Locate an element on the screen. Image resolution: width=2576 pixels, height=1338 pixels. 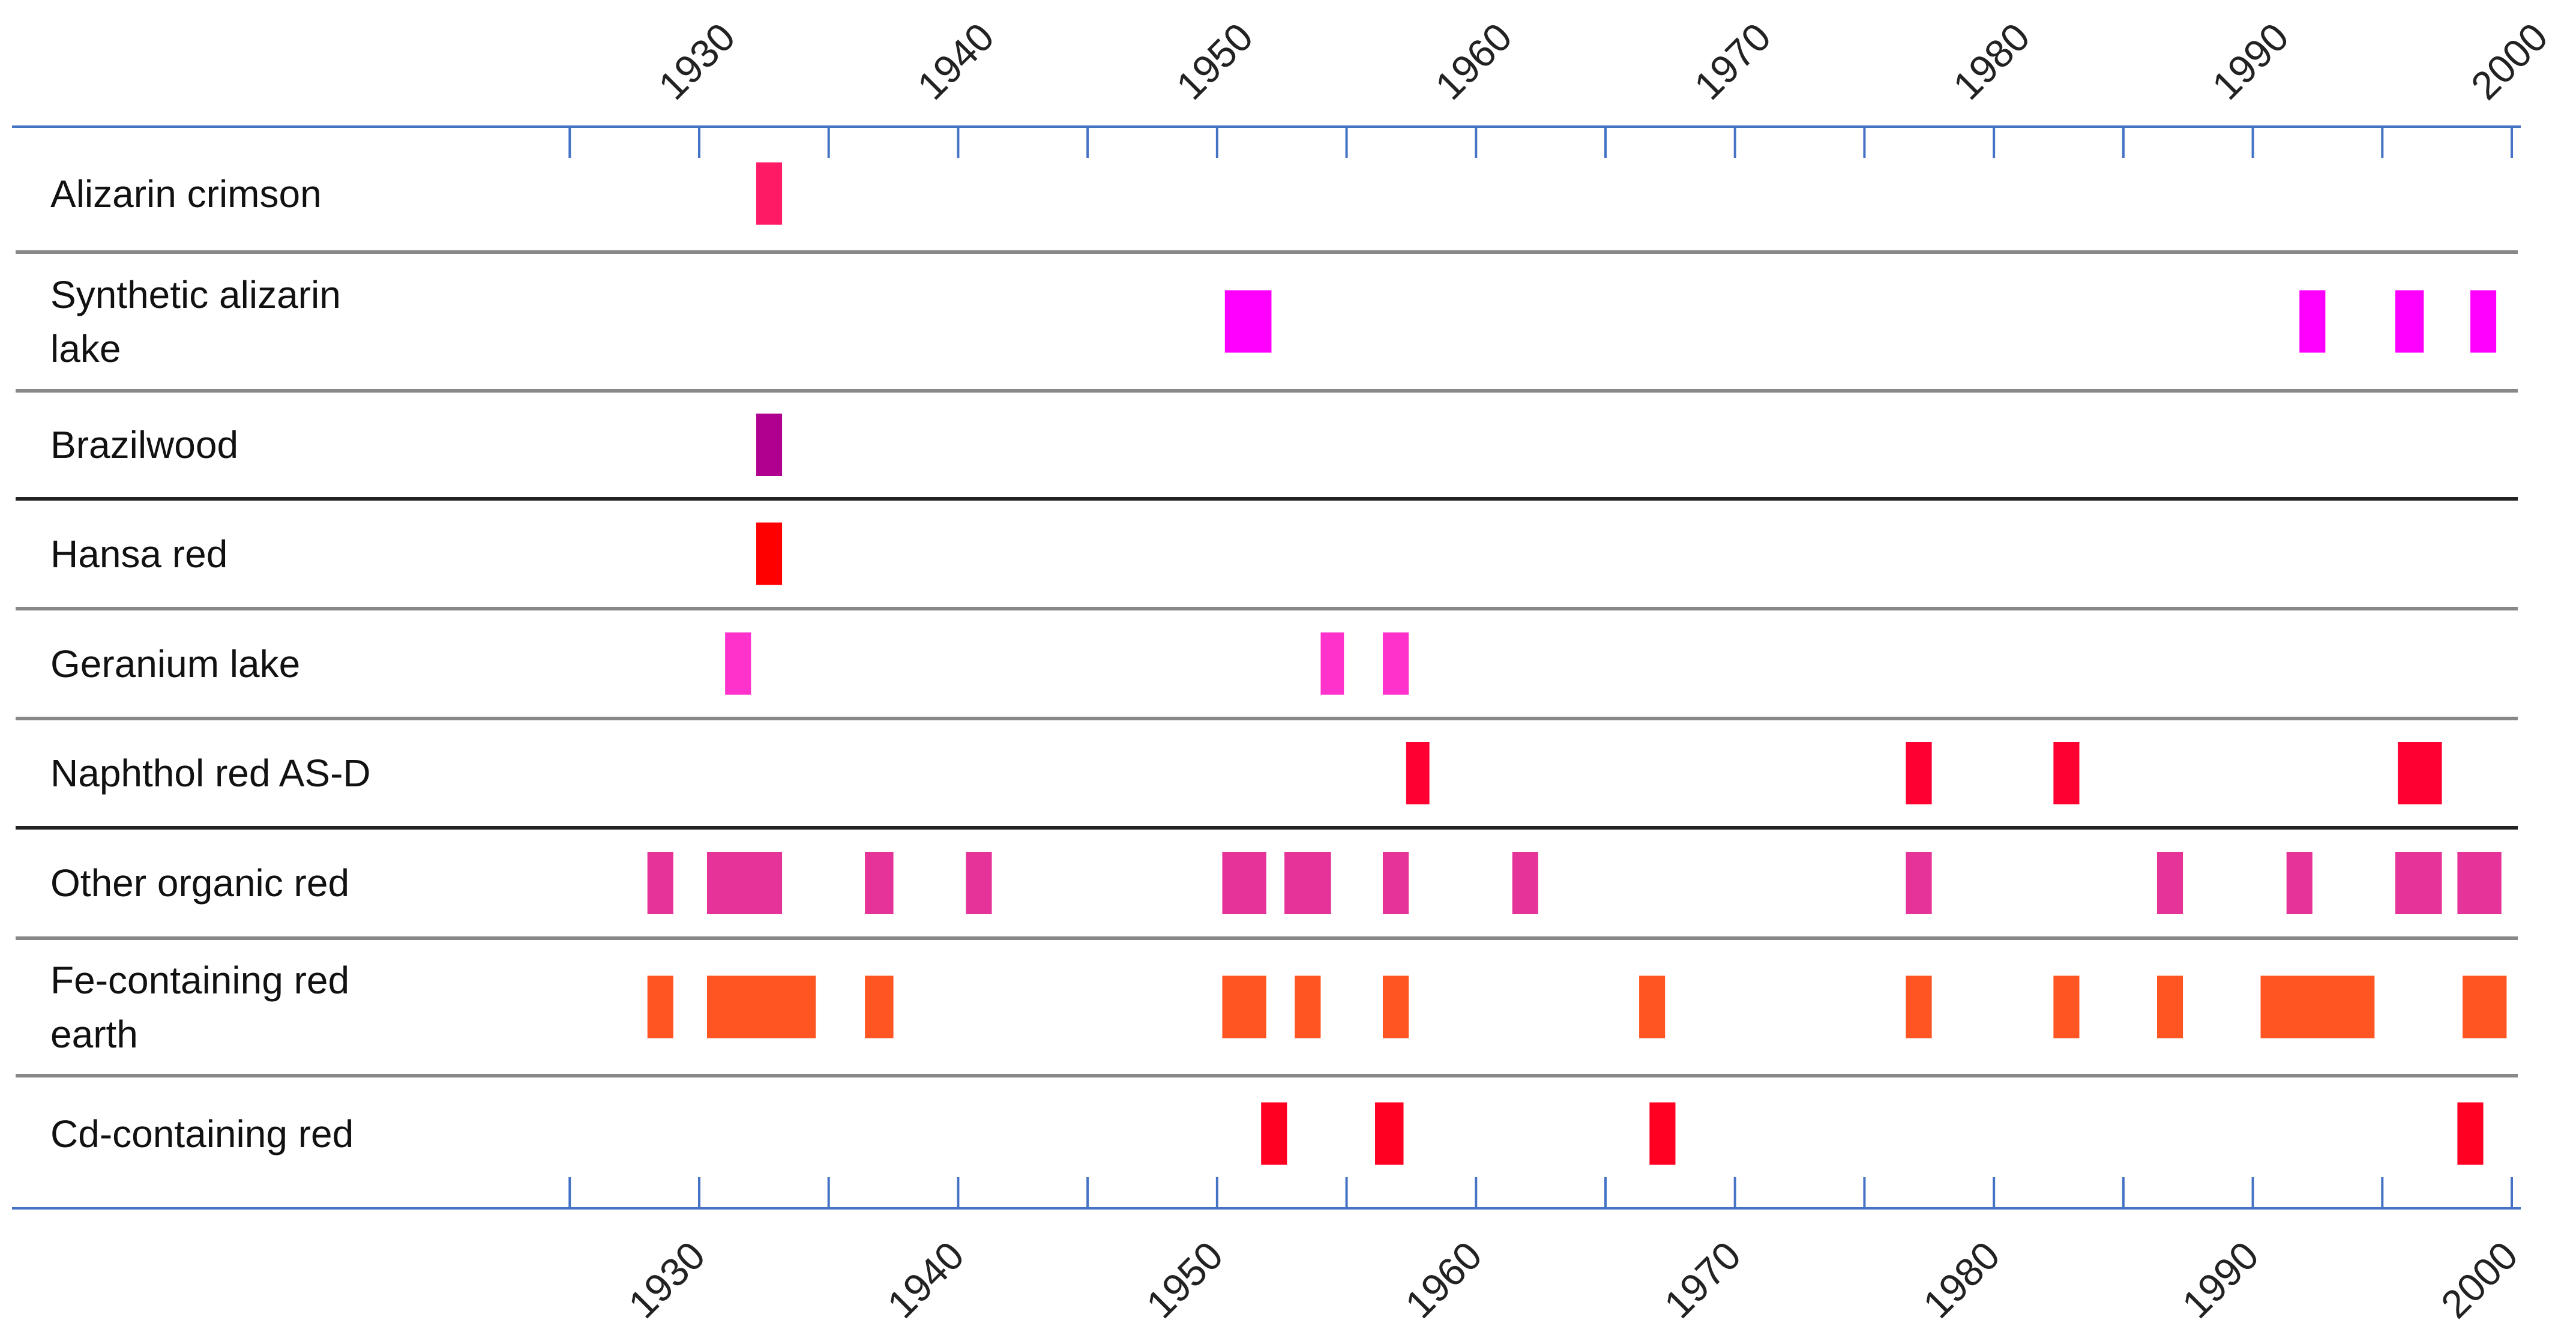
top-tick-label-1940: 1940 is located at coordinates (955, 61).